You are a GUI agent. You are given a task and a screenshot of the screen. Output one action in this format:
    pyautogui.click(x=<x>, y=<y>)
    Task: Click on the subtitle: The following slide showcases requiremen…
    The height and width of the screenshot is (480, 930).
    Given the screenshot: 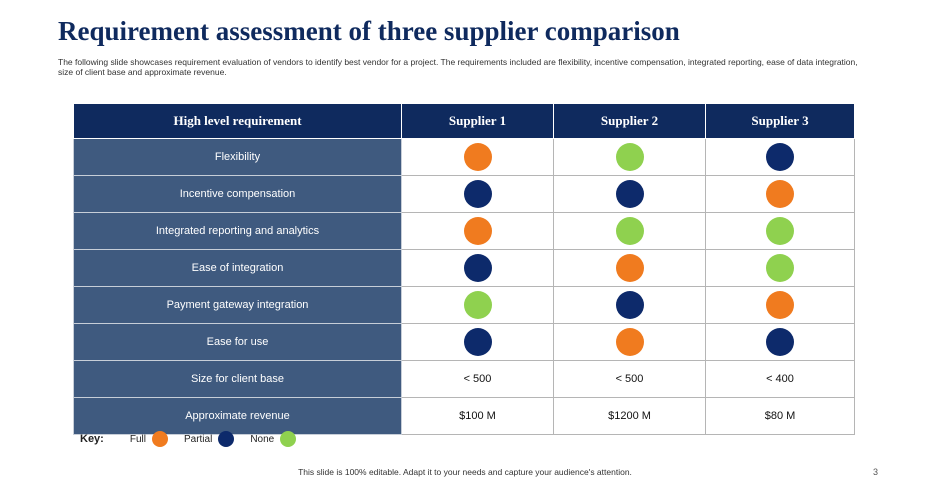 What is the action you would take?
    pyautogui.click(x=458, y=67)
    